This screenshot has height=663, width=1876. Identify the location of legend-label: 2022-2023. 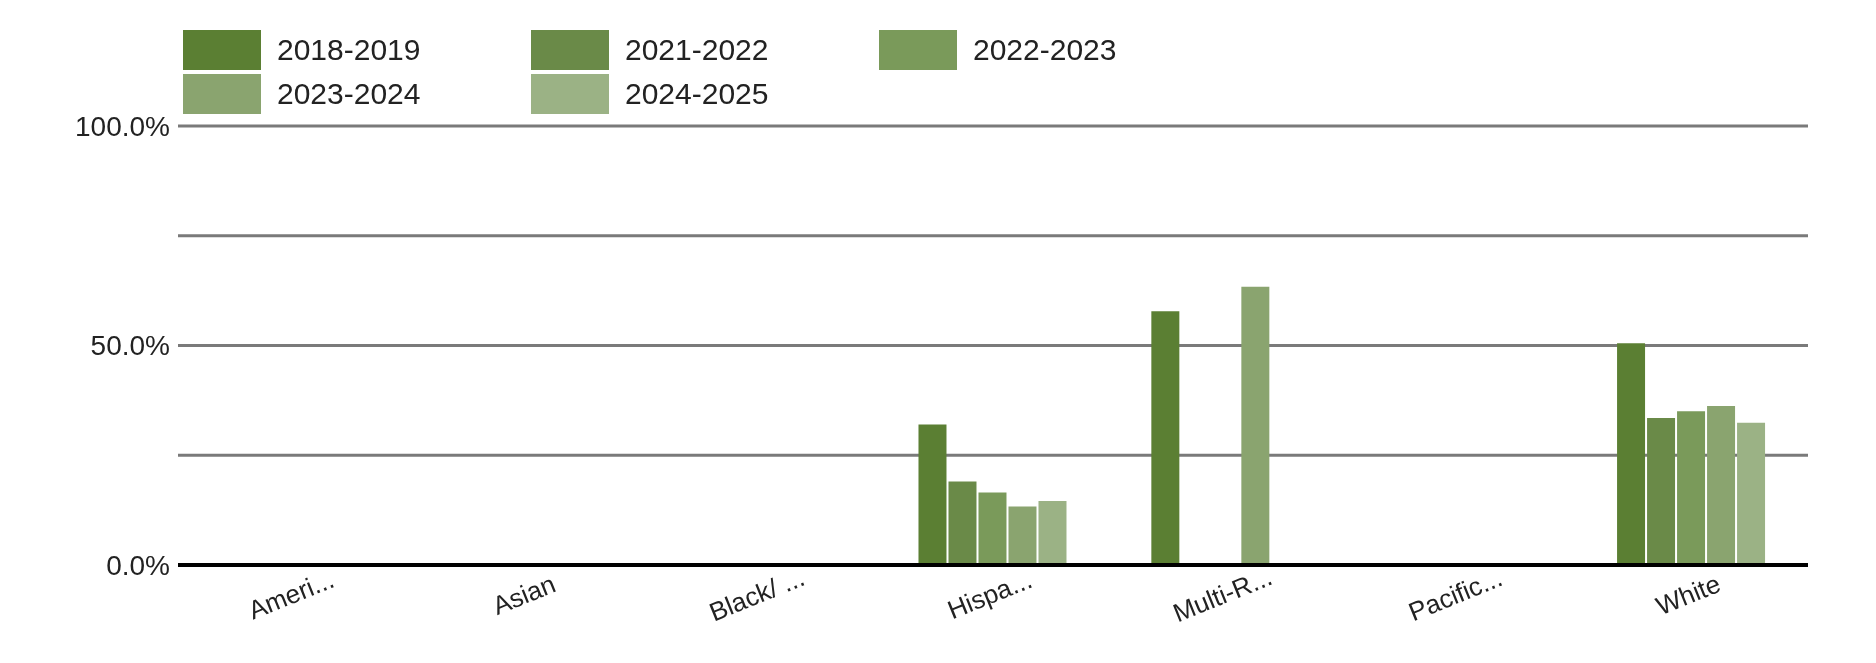
(1045, 50).